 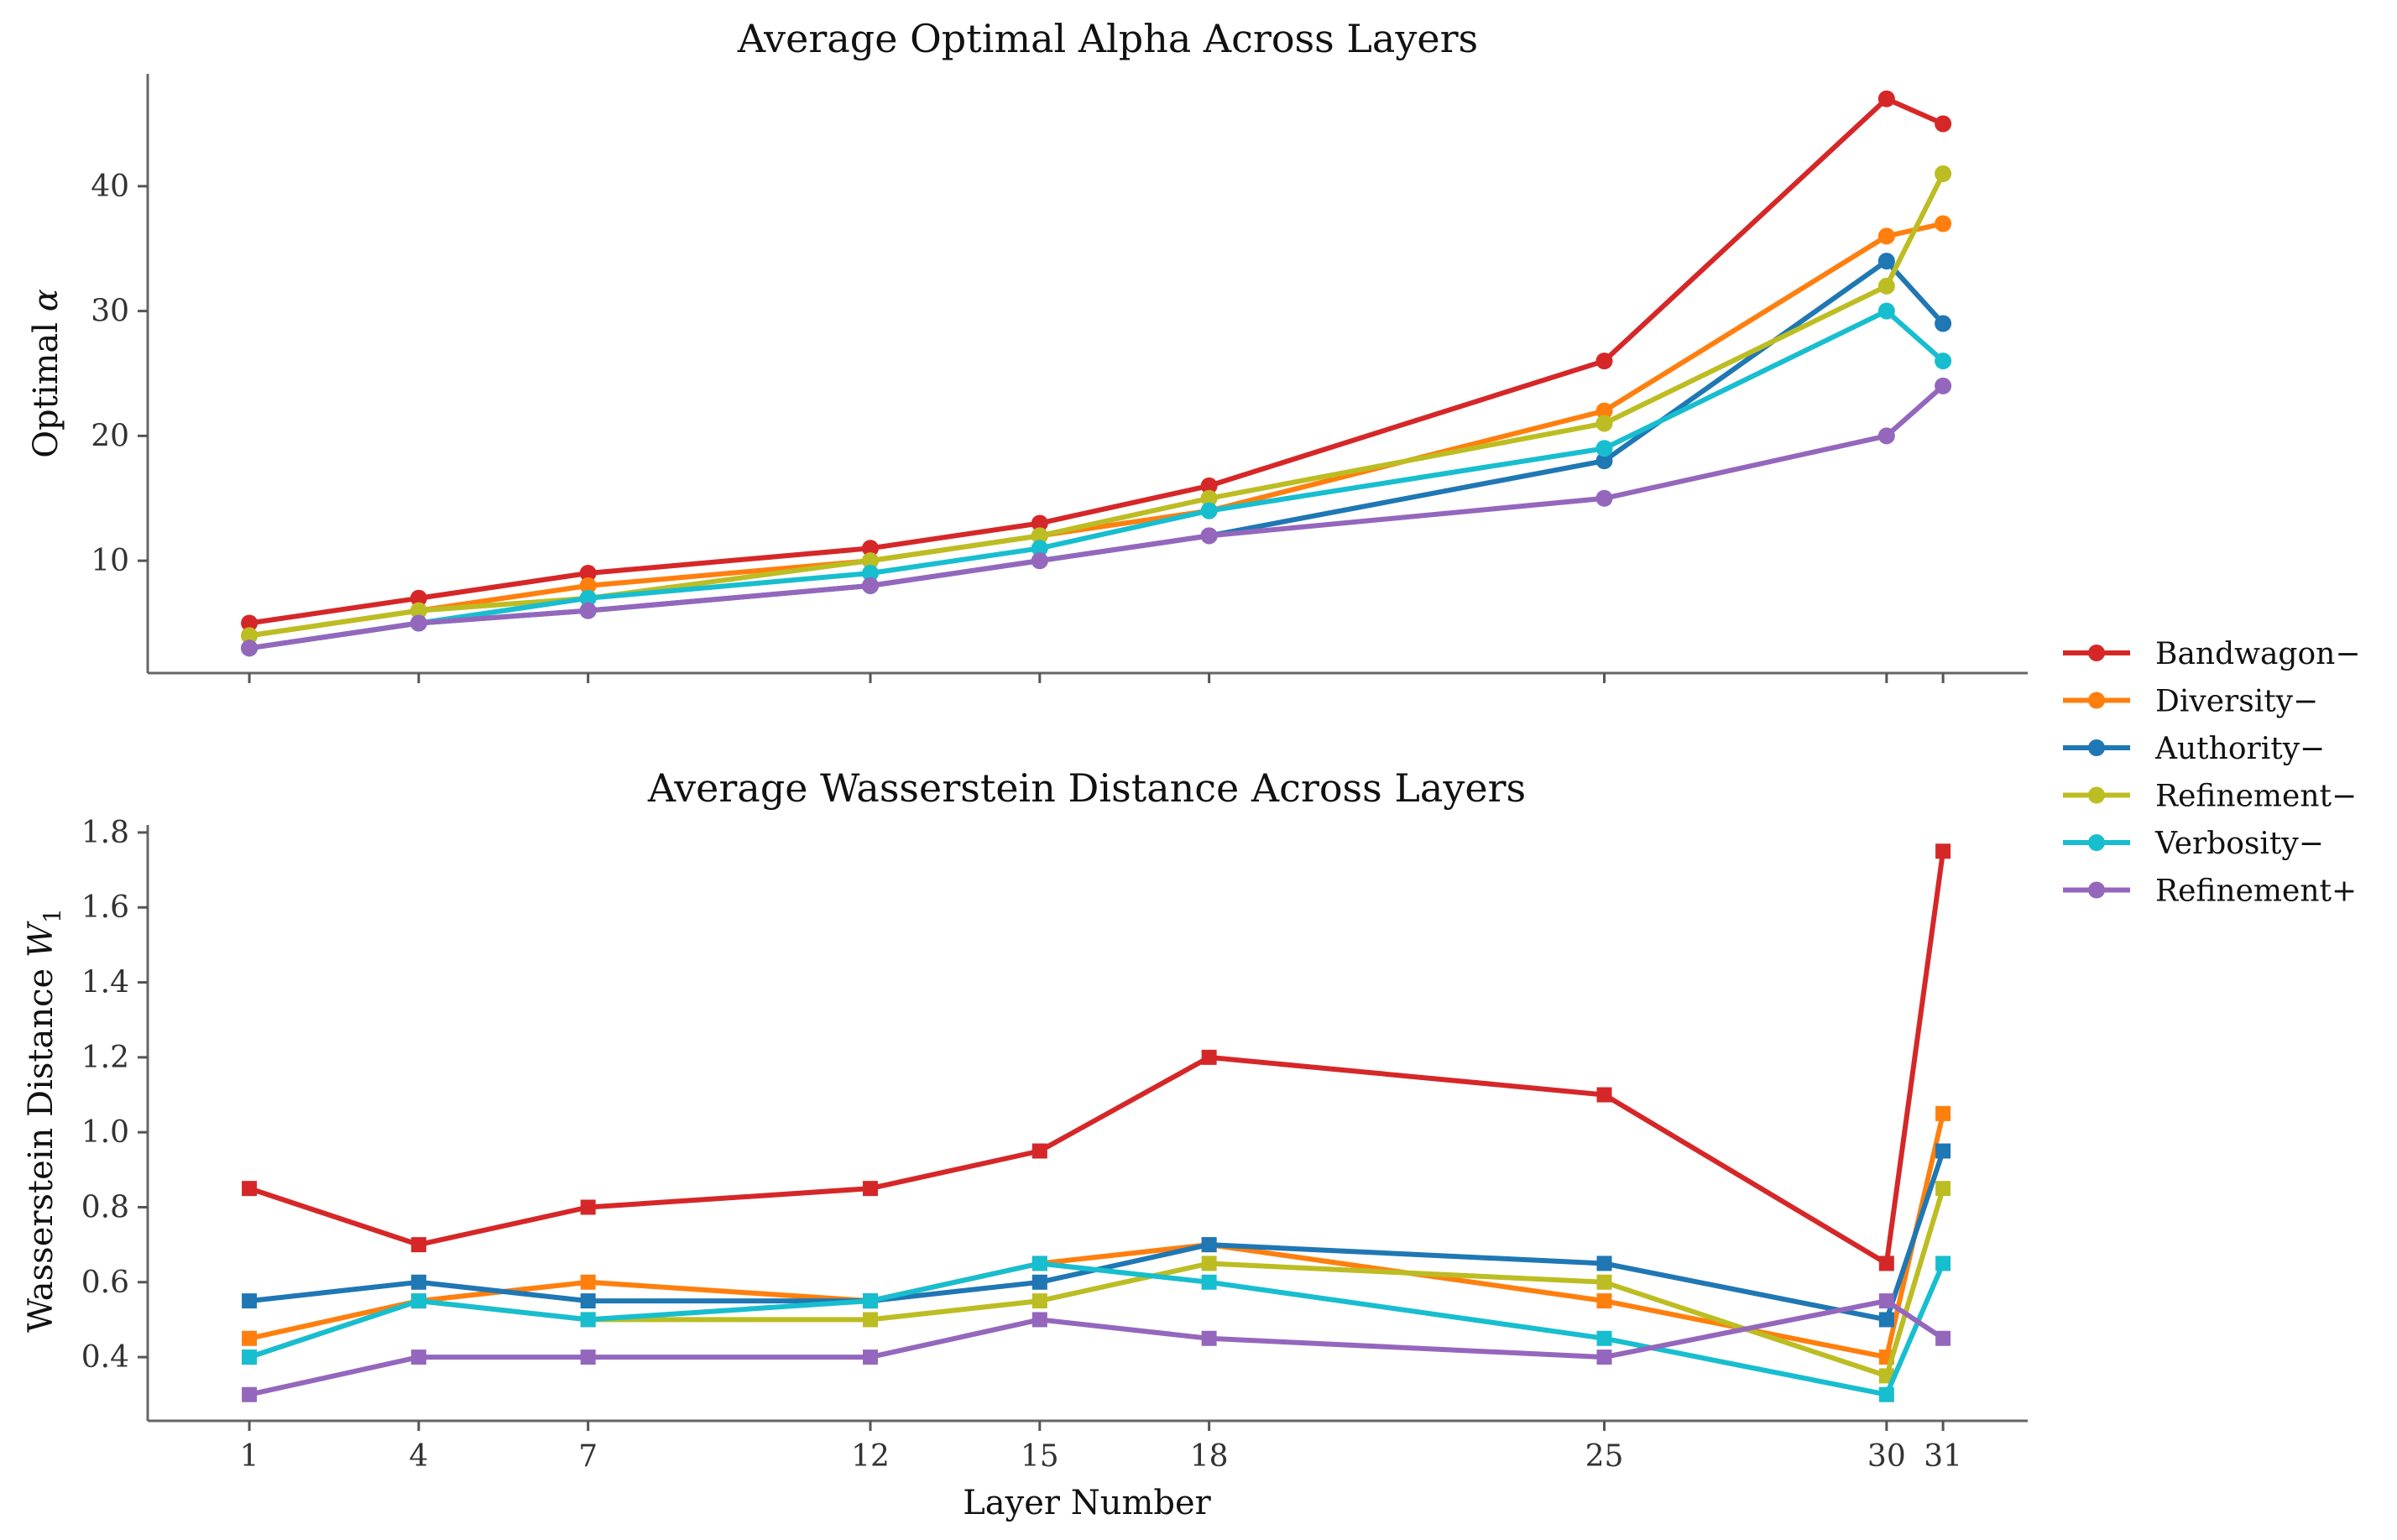 I want to click on bottom-x-tick-label: 12, so click(x=870, y=1456).